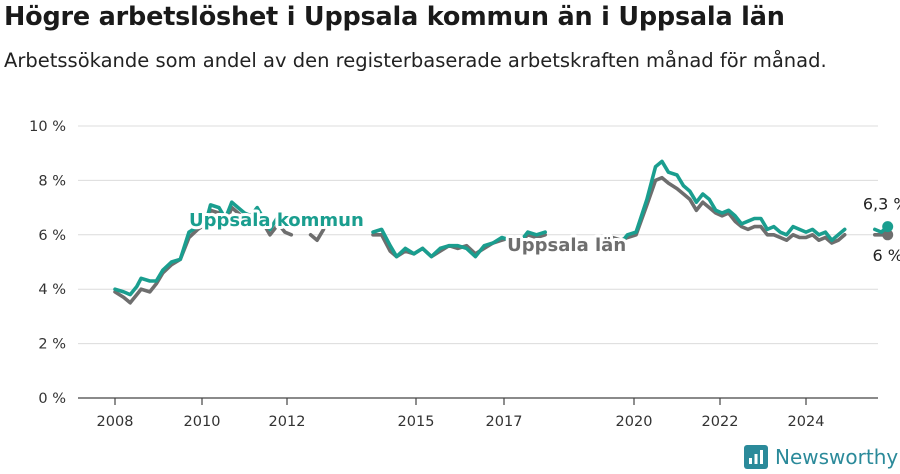 This screenshot has height=474, width=900. What do you see at coordinates (52, 181) in the screenshot?
I see `y-tick-label: 8 %` at bounding box center [52, 181].